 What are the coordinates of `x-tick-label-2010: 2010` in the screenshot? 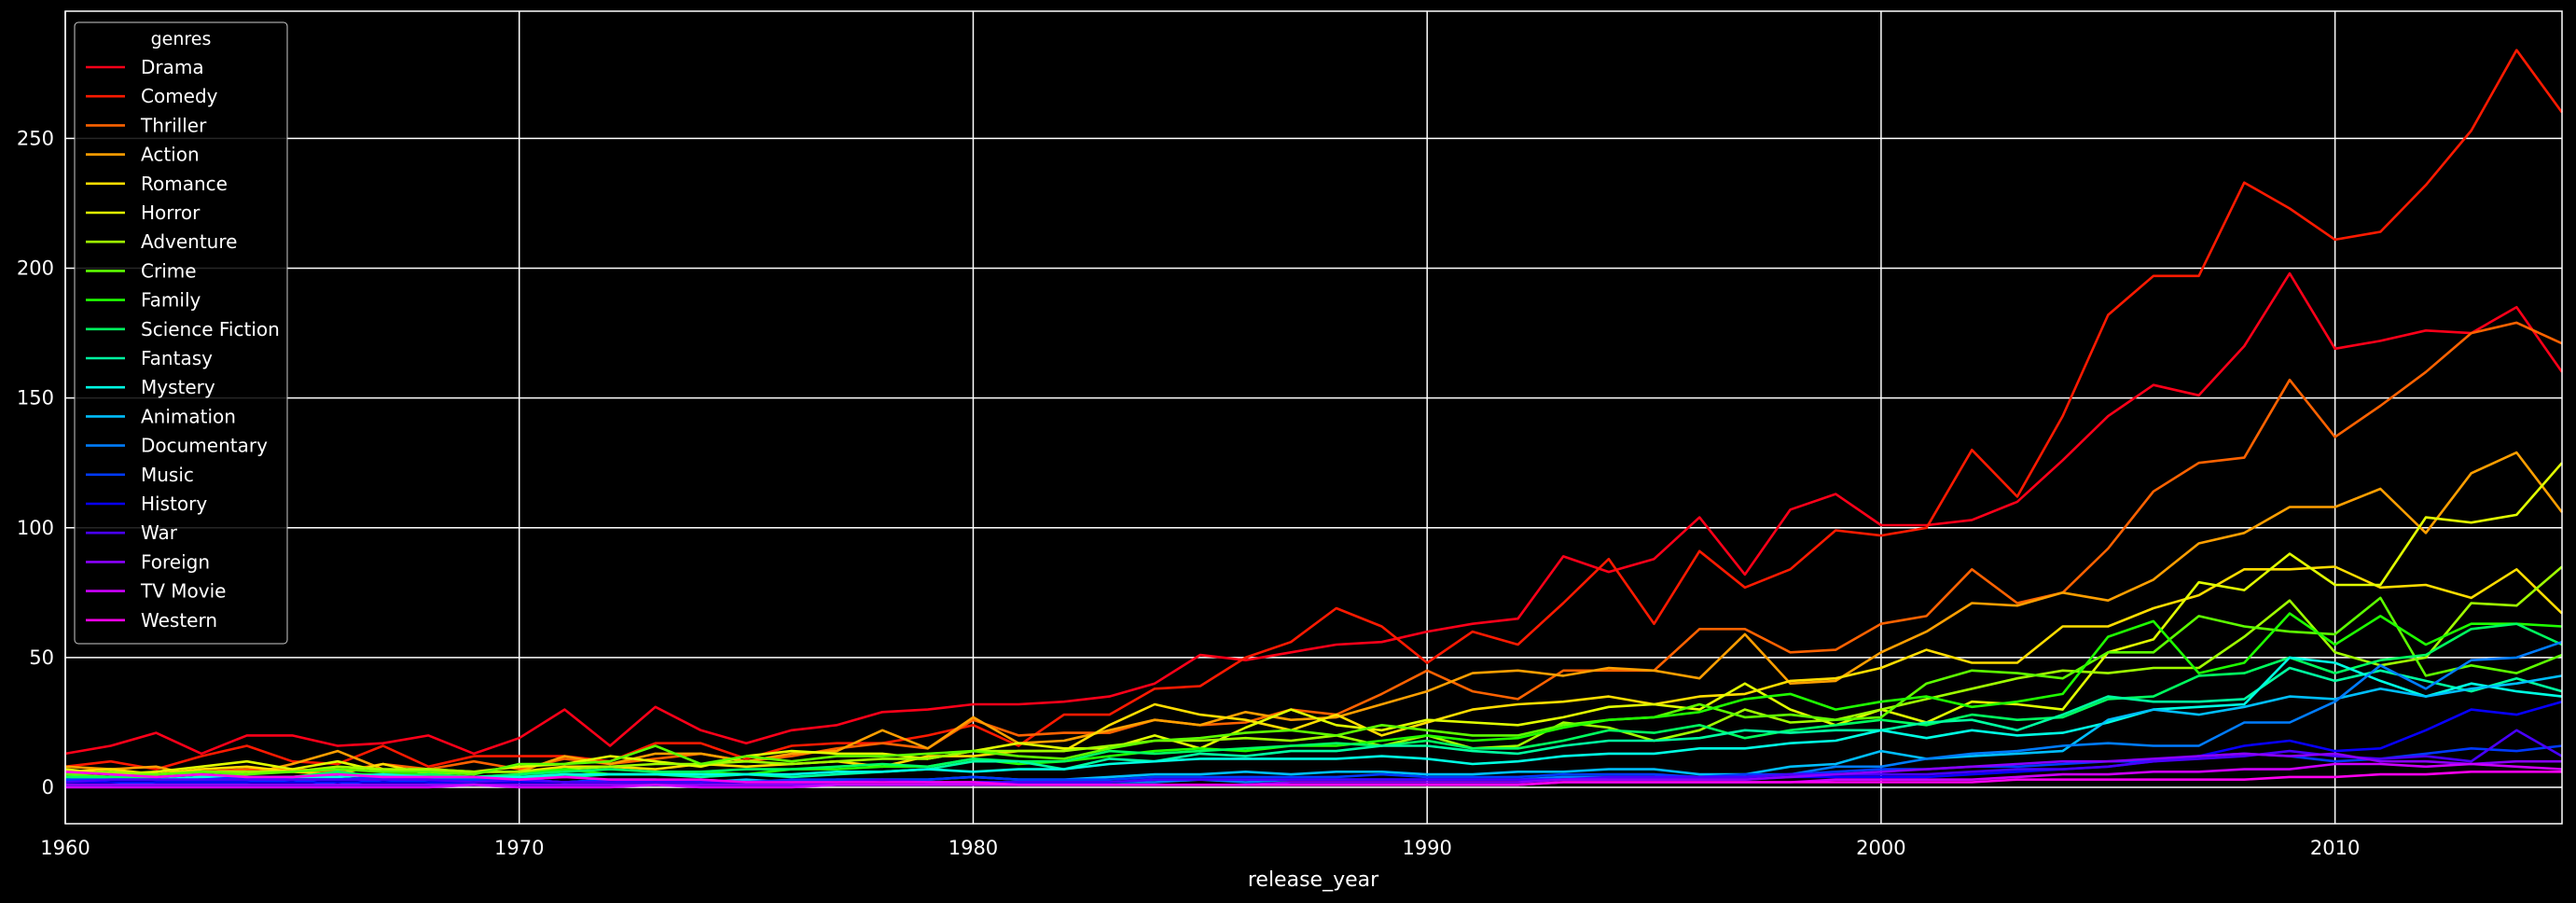 It's located at (2335, 848).